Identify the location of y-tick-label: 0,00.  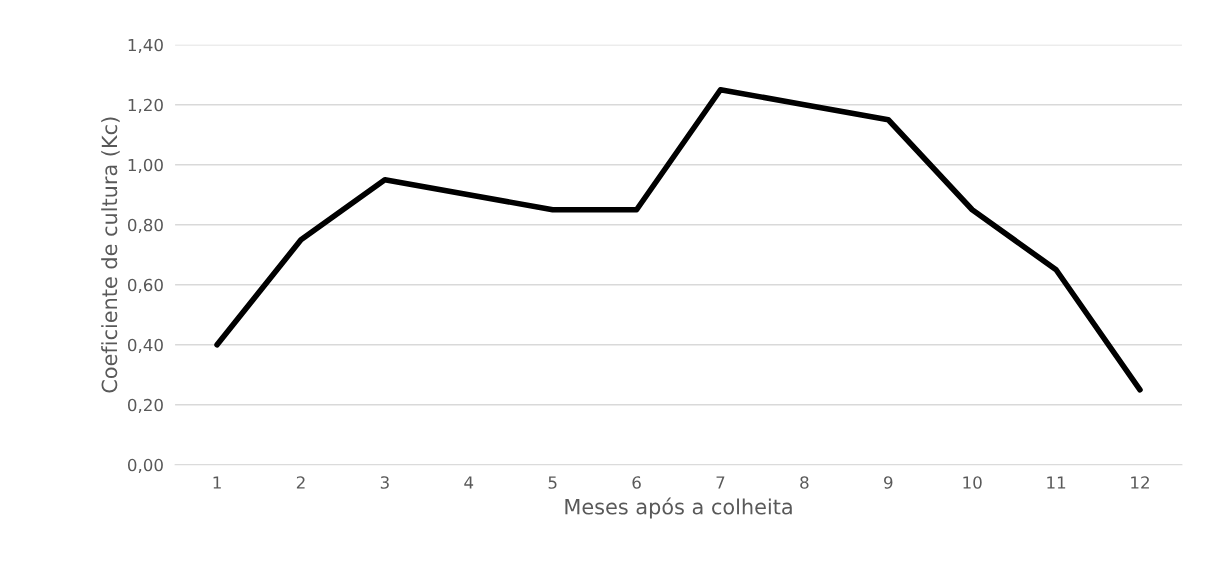
(145, 466).